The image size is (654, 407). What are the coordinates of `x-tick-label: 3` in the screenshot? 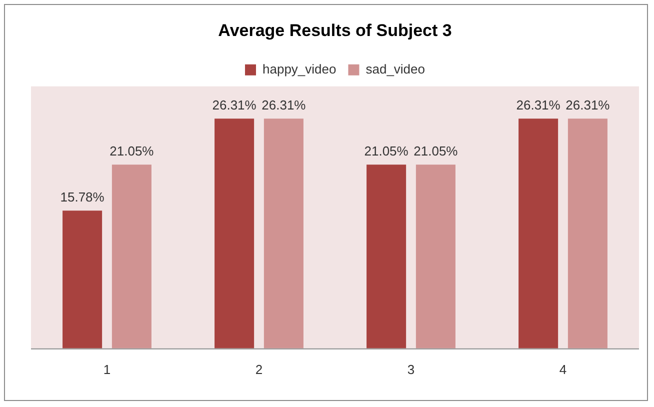 It's located at (411, 369).